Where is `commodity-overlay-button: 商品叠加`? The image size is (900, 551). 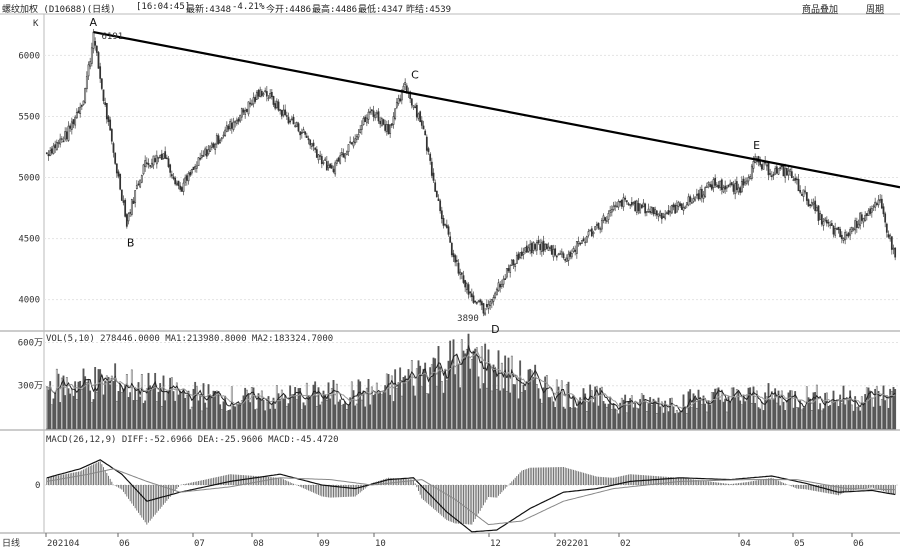 commodity-overlay-button: 商品叠加 is located at coordinates (820, 10).